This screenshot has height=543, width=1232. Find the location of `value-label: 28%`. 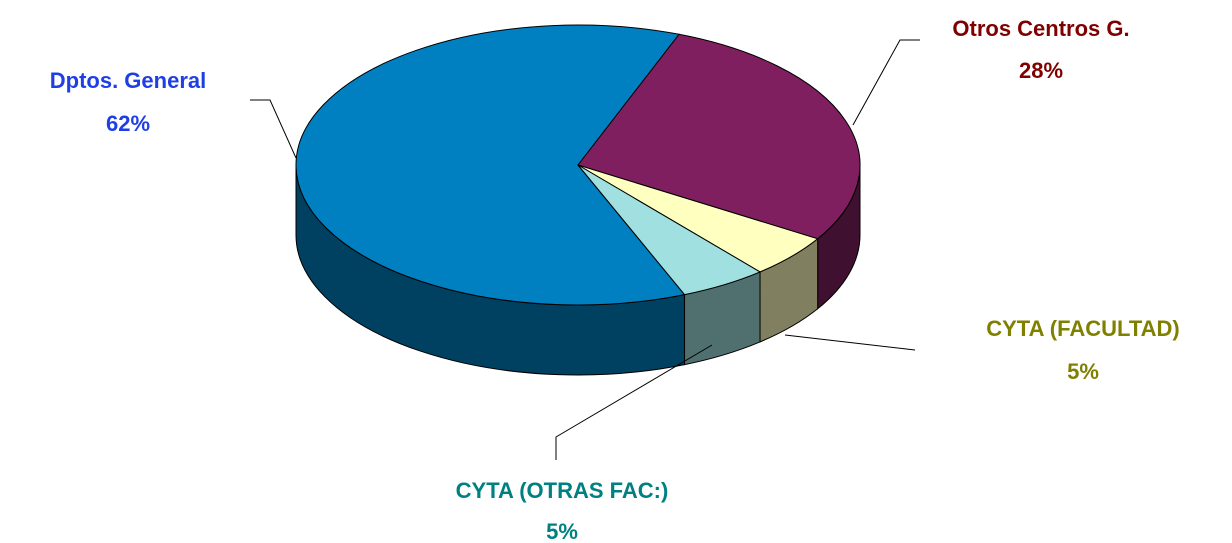

value-label: 28% is located at coordinates (1041, 70).